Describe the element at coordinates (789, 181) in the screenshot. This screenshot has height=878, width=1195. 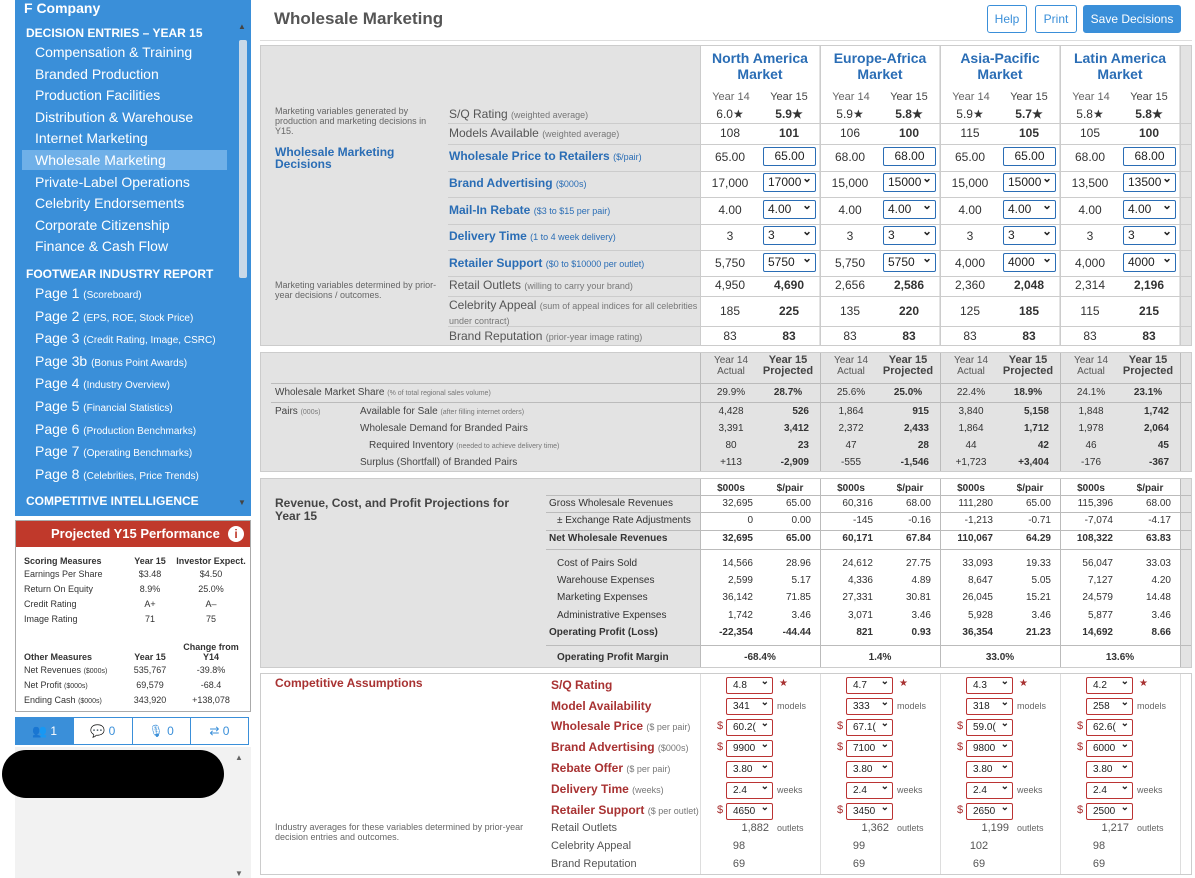
I see `advertising-select: 17000` at that location.